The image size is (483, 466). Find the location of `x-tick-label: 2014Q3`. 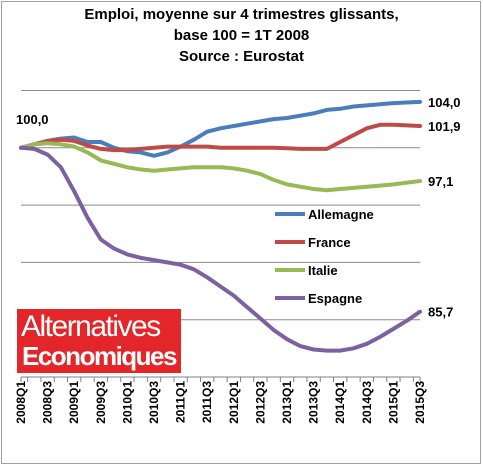

x-tick-label: 2014Q3 is located at coordinates (367, 402).